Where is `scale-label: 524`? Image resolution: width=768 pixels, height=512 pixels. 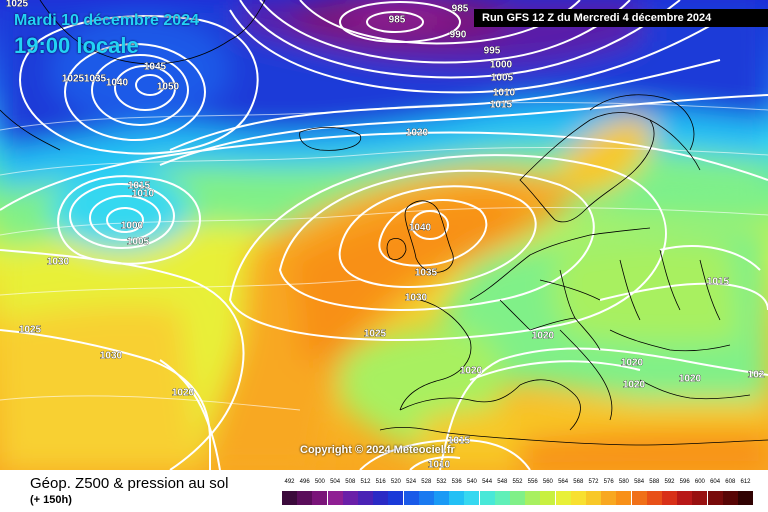 scale-label: 524 is located at coordinates (411, 482).